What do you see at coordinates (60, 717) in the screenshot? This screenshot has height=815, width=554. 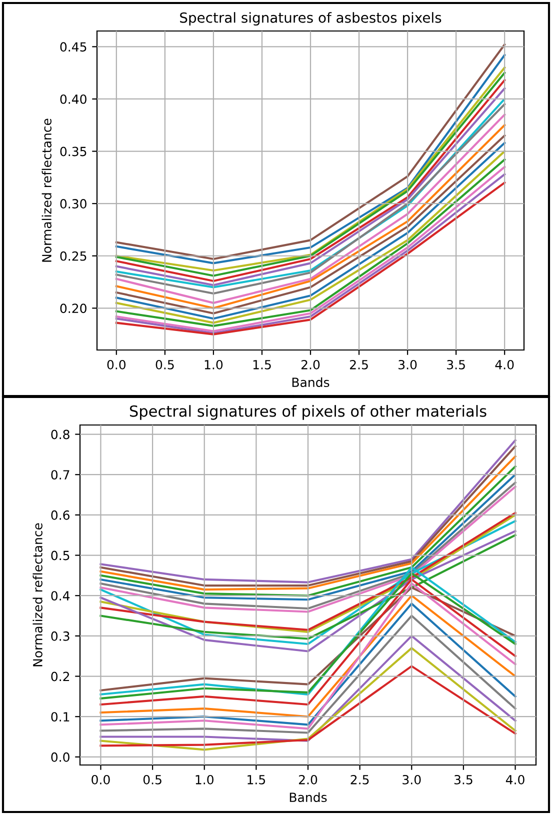 I see `y-tick-label: 0.1` at bounding box center [60, 717].